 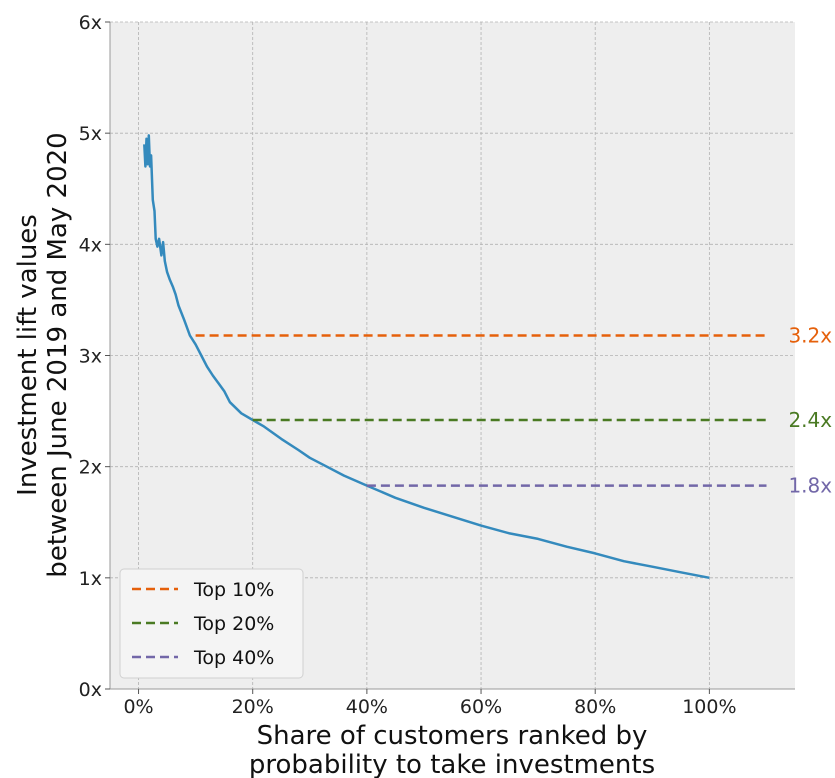 I want to click on x-tick-label: 80%, so click(x=595, y=707).